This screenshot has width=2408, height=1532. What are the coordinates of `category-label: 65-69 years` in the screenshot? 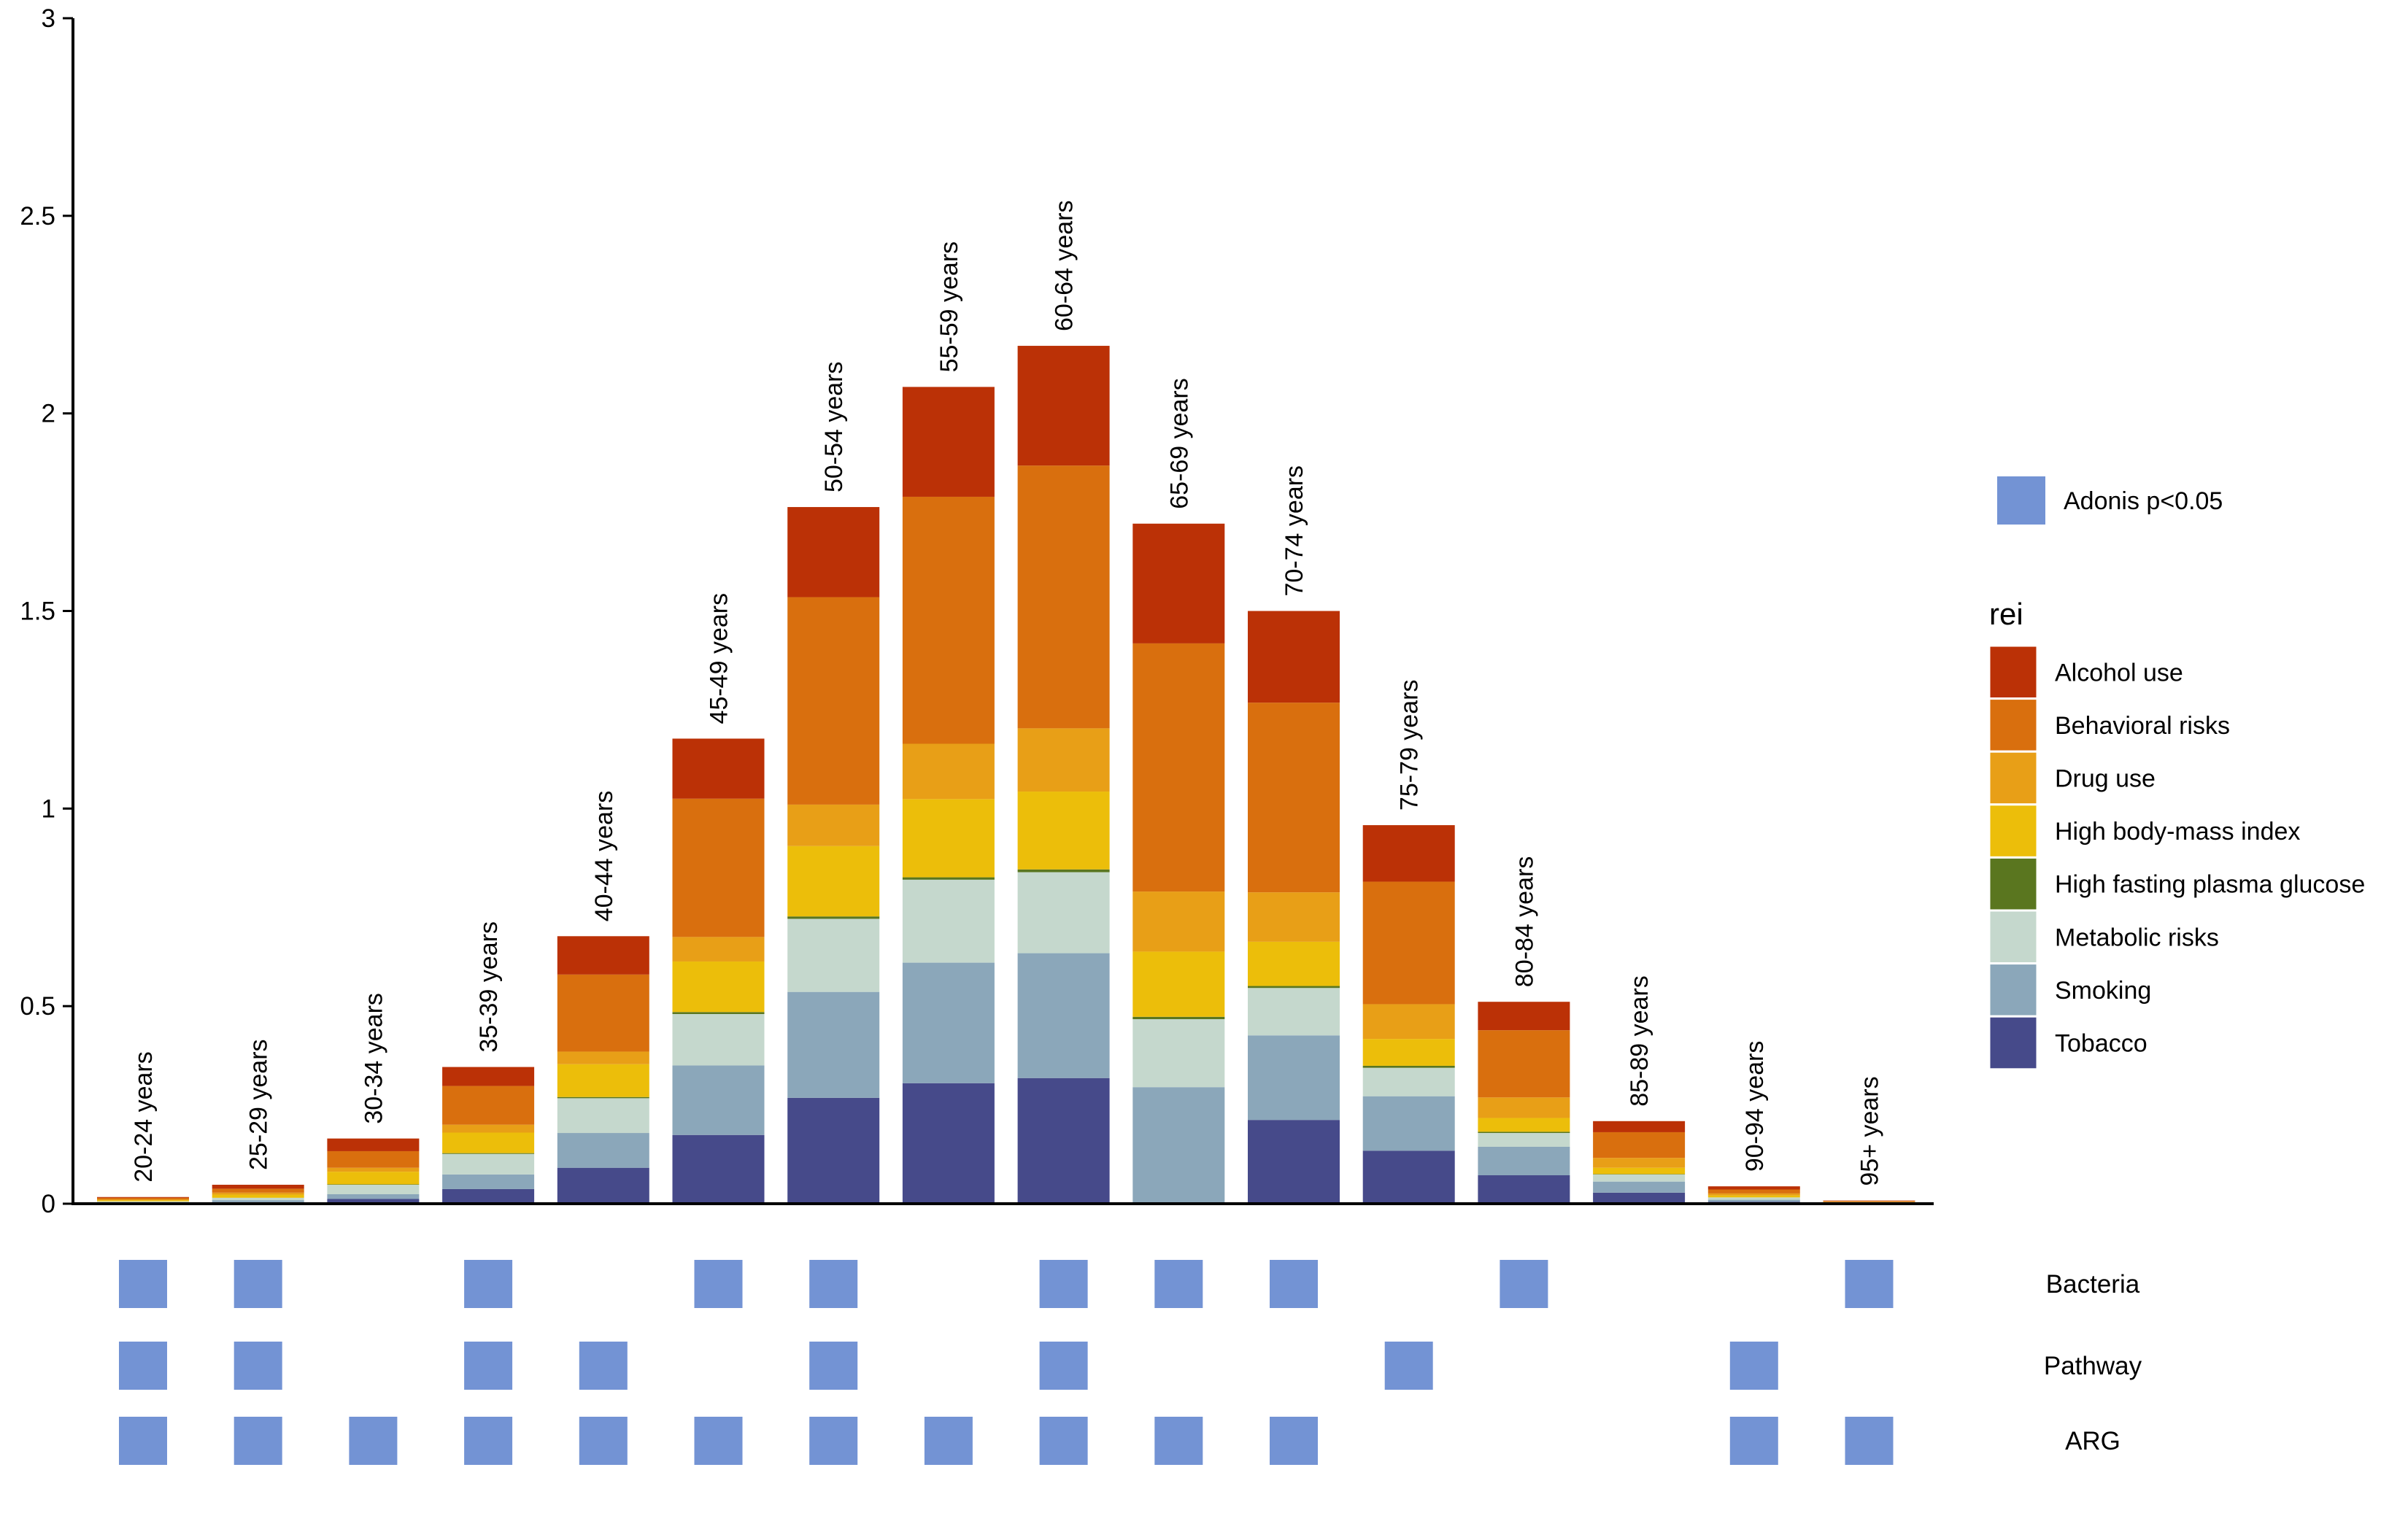 It's located at (1179, 444).